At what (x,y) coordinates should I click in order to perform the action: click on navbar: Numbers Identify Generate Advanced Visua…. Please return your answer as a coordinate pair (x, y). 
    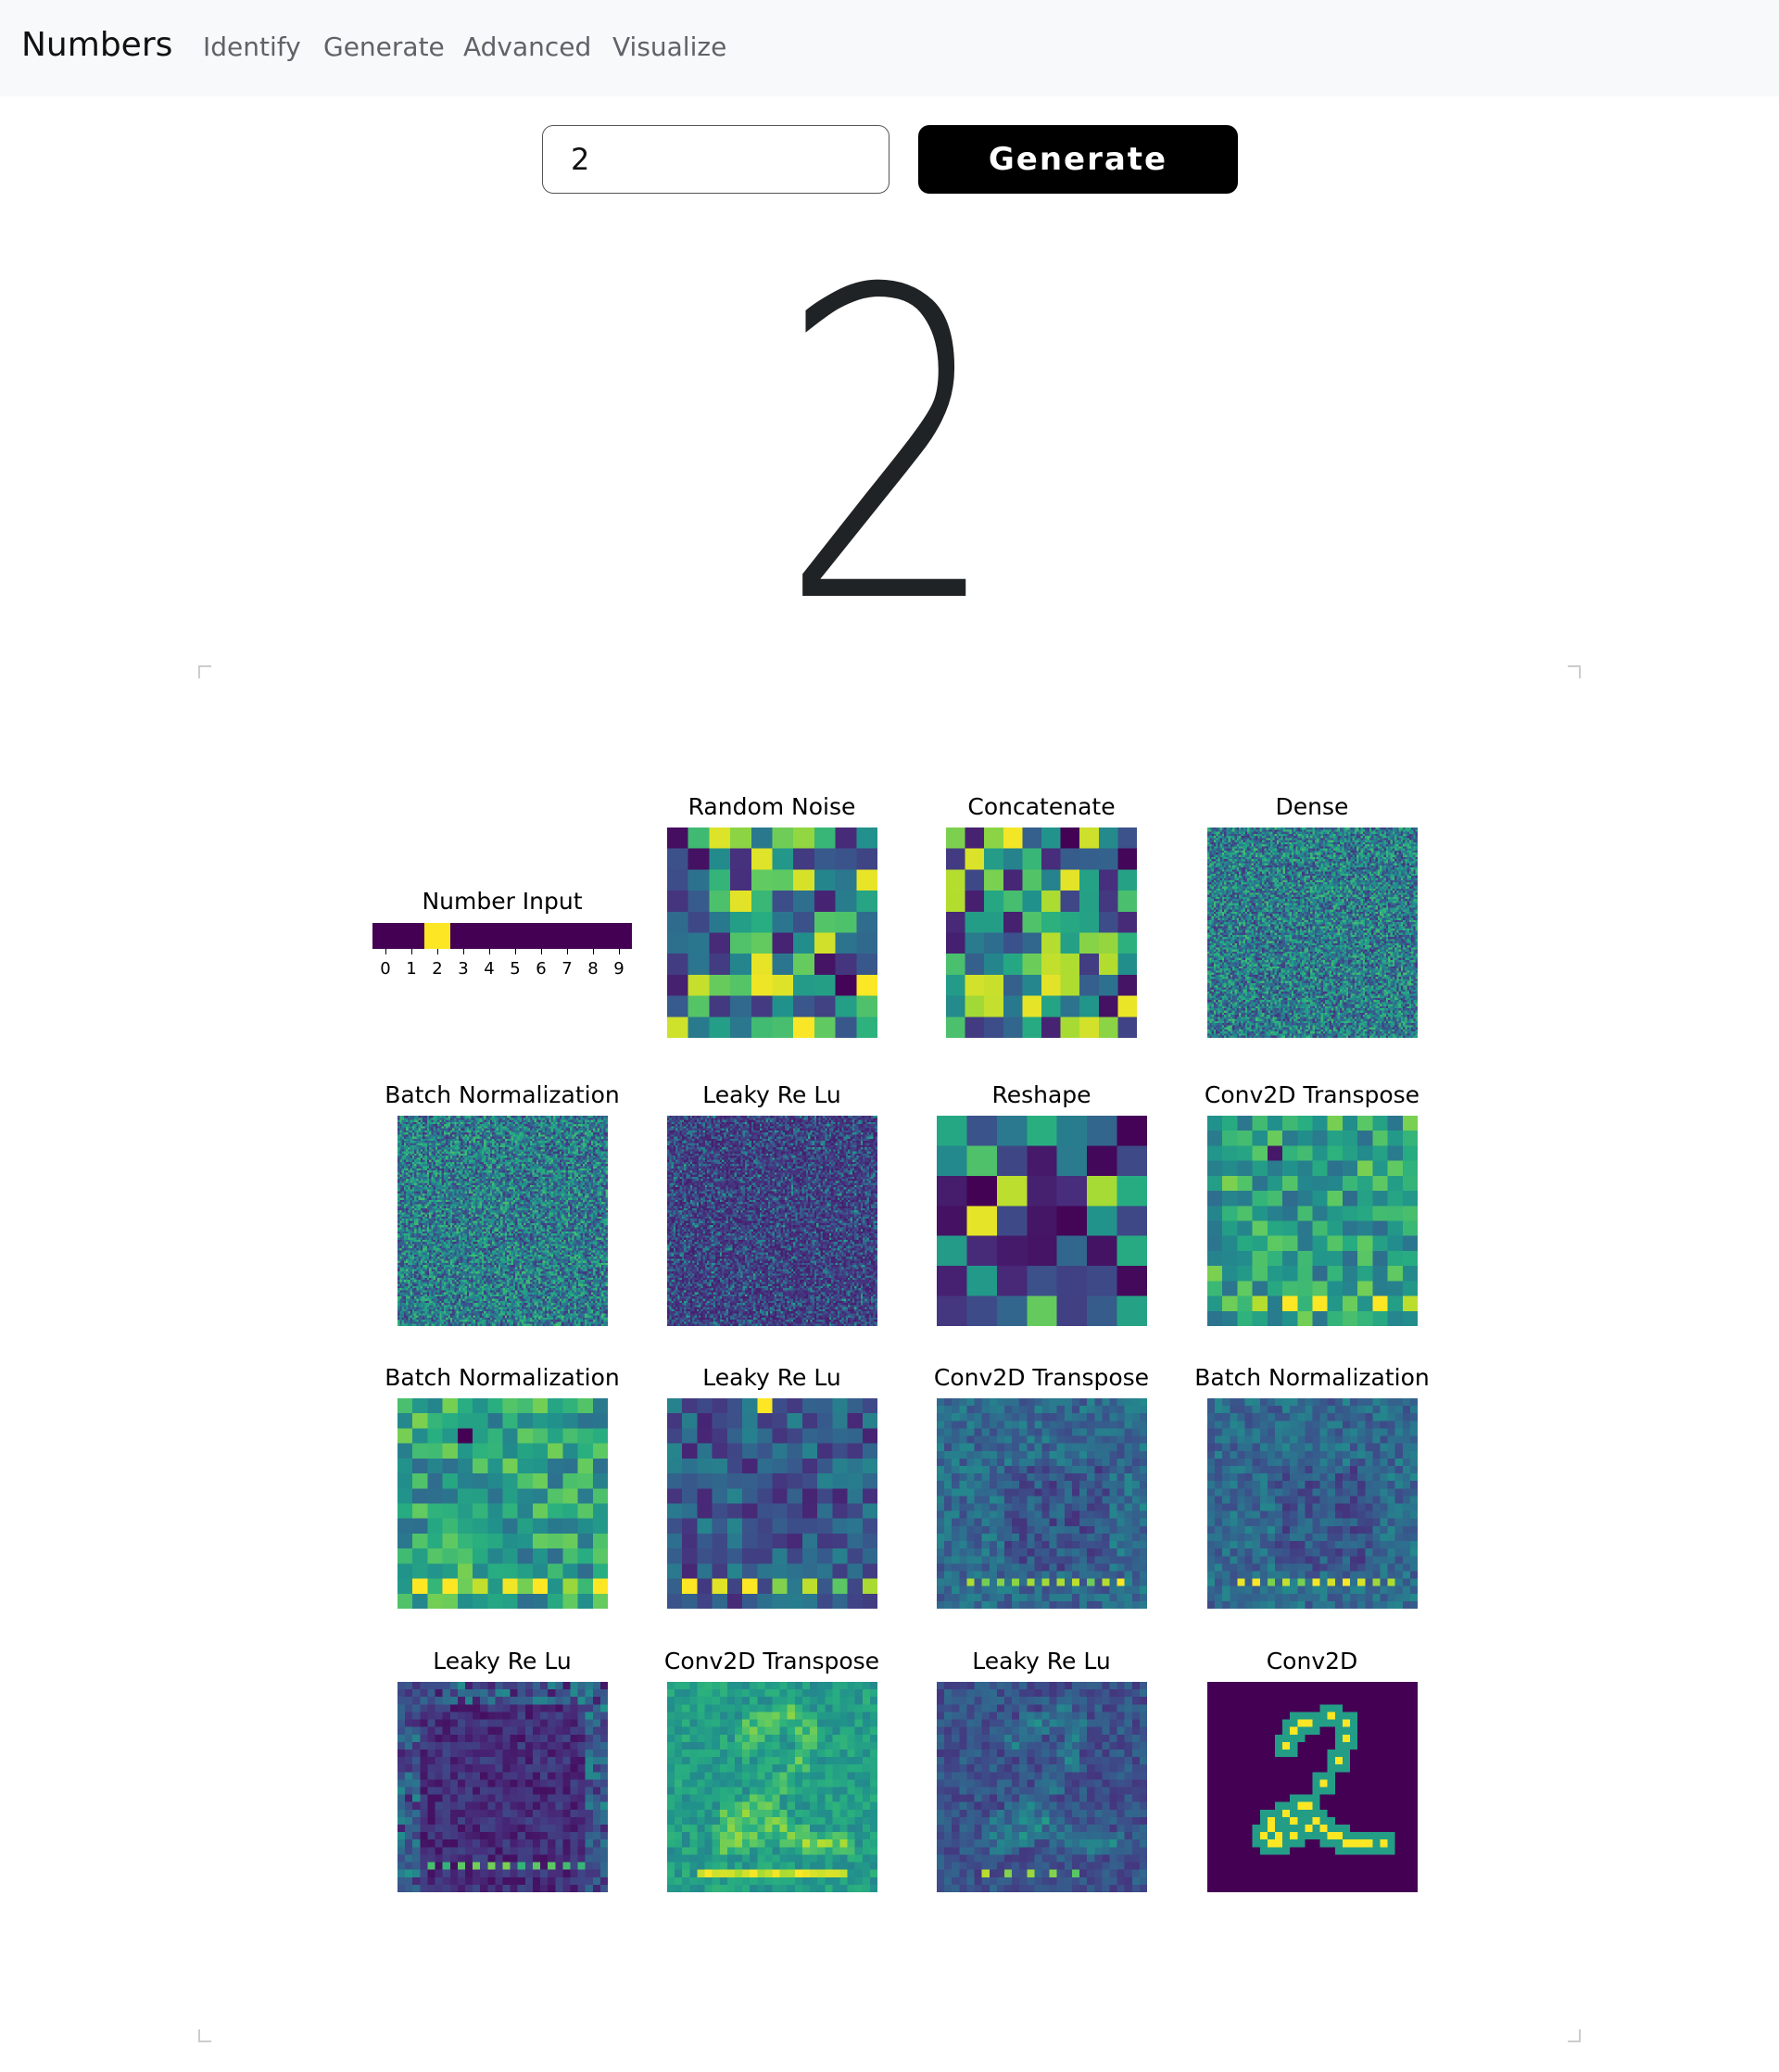
    Looking at the image, I should click on (889, 48).